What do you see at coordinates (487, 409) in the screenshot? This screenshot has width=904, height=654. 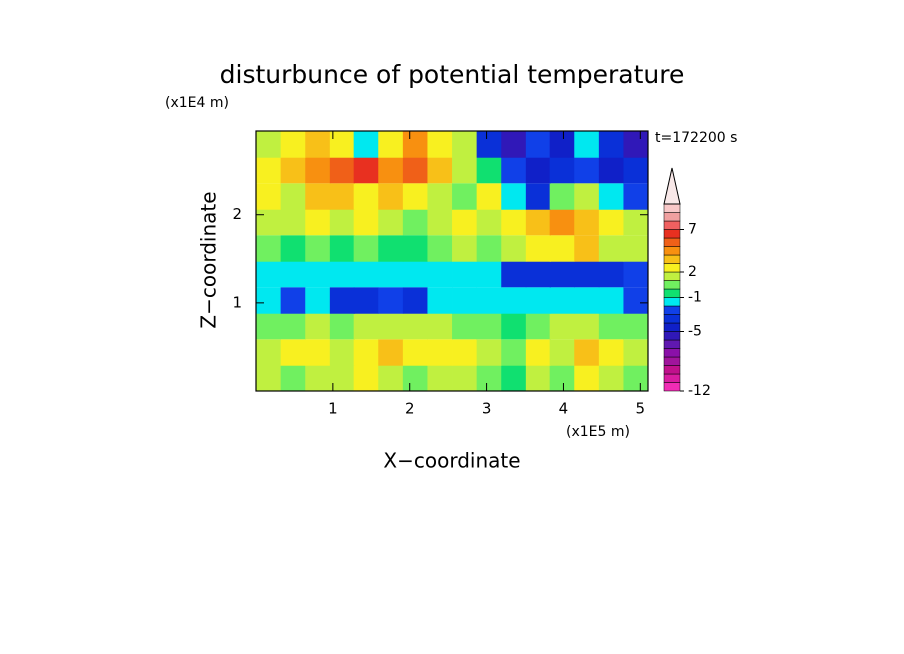 I see `x-tick-label: 3` at bounding box center [487, 409].